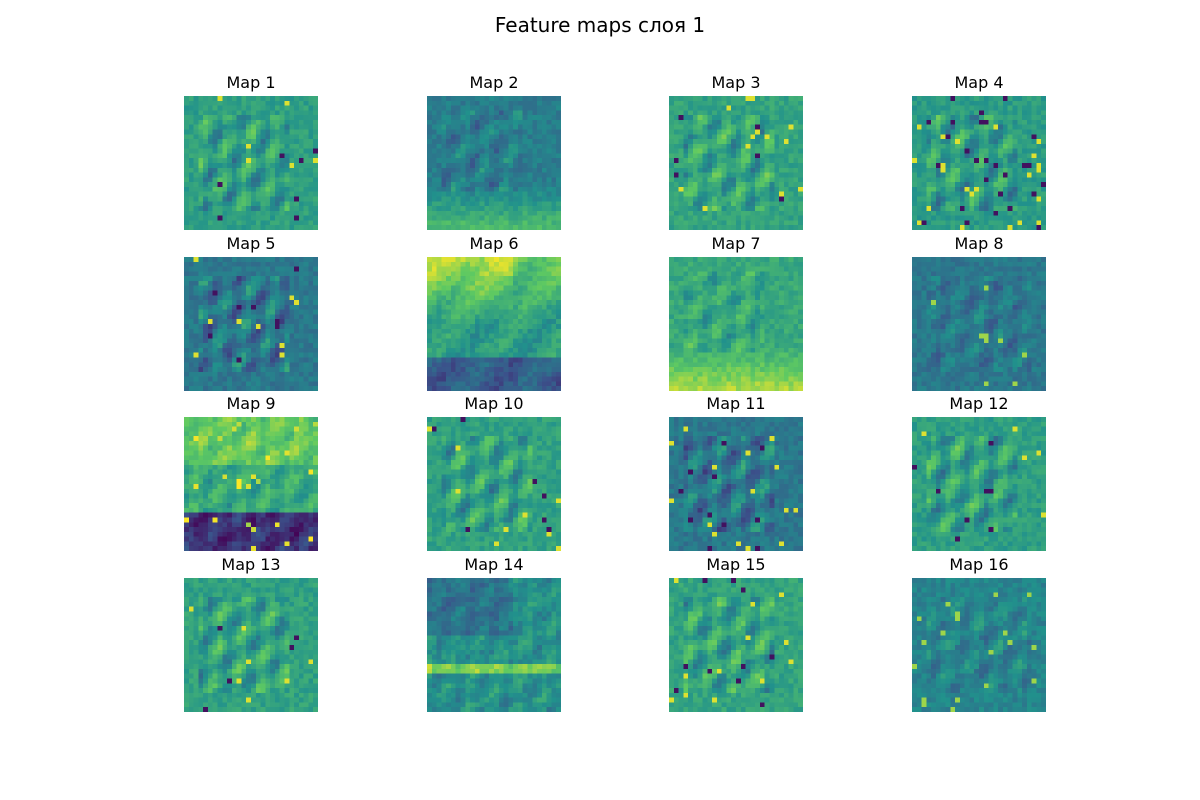  What do you see at coordinates (251, 82) in the screenshot?
I see `panel-title: Map 1` at bounding box center [251, 82].